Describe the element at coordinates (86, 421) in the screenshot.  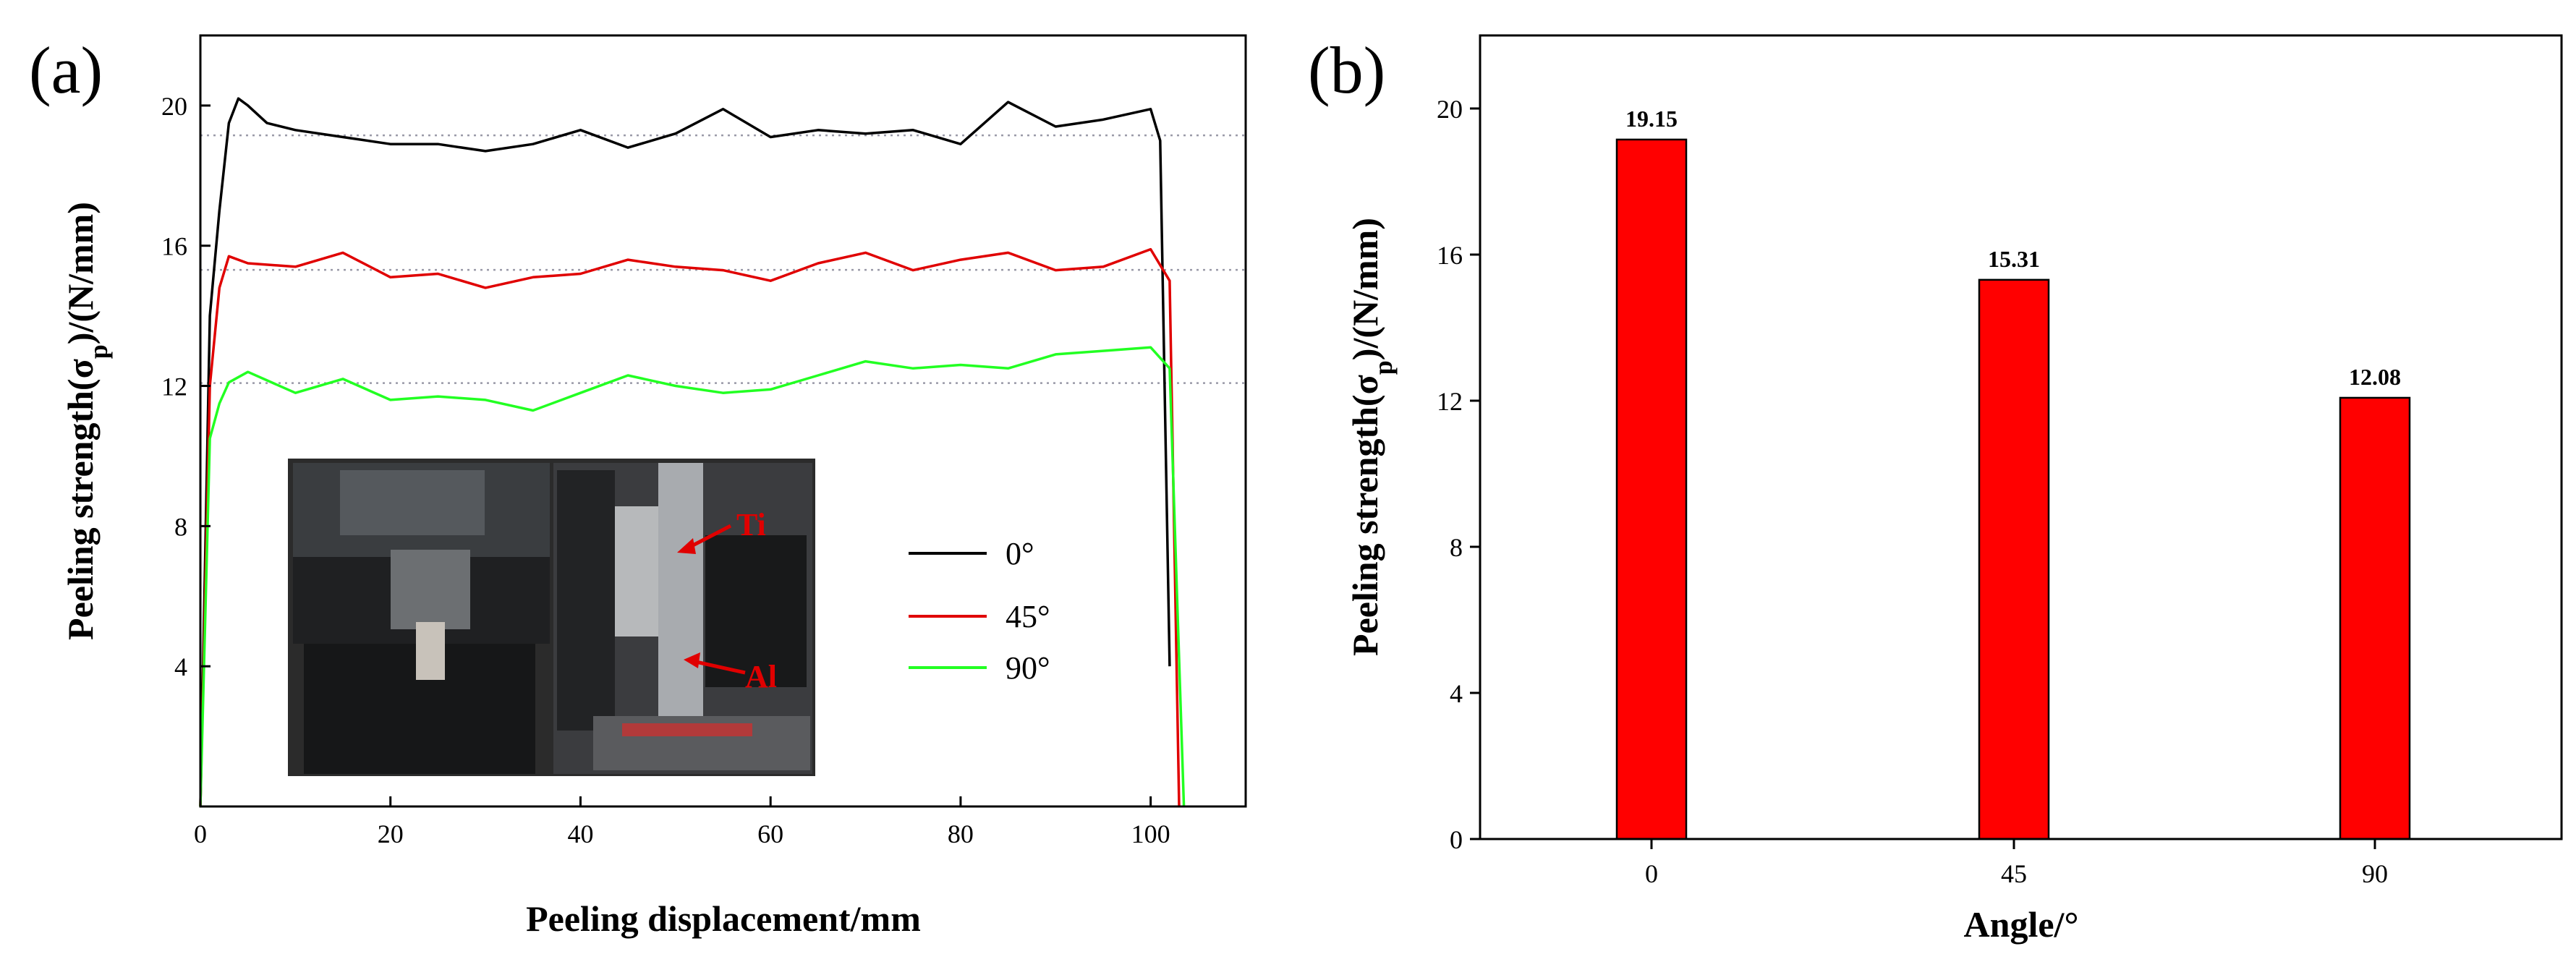
I see `panel-a-y-axis-title: Peeling strength(σp)/(N/mm)` at that location.